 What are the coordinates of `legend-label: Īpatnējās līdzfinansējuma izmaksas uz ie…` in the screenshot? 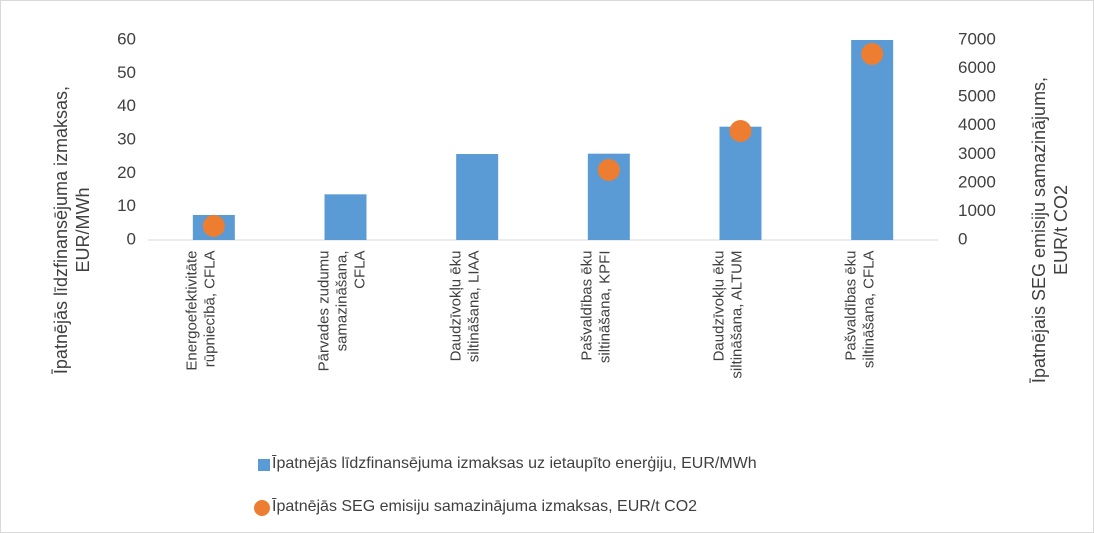 It's located at (514, 463).